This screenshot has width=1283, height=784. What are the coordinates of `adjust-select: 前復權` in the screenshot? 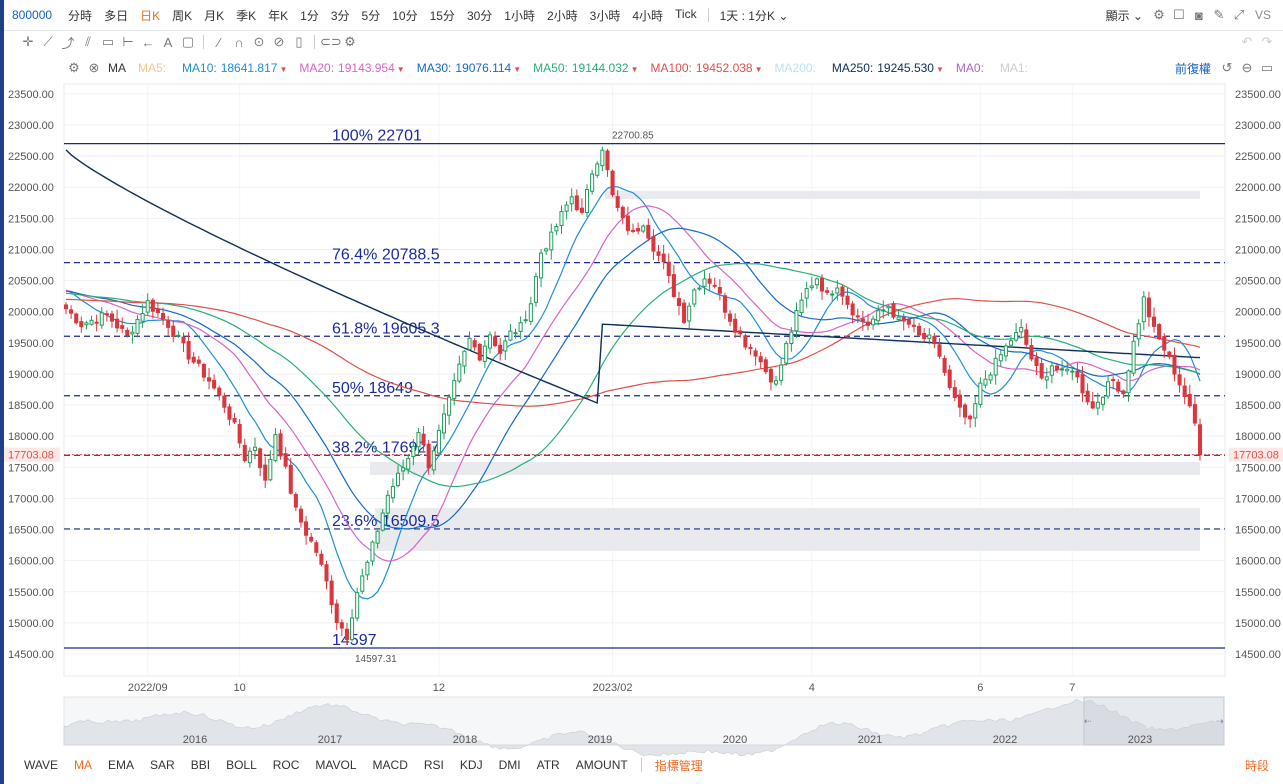 It's located at (1192, 68).